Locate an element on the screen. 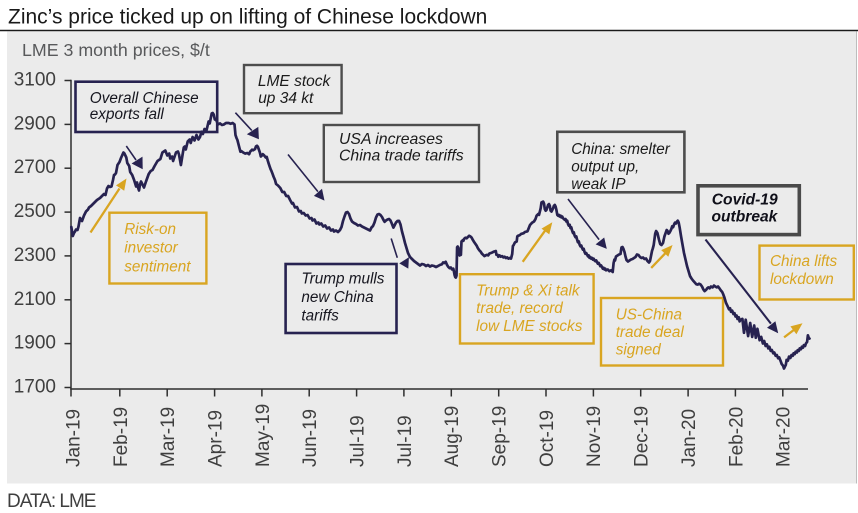 The image size is (858, 513). svg-text: 2100 is located at coordinates (35, 299).